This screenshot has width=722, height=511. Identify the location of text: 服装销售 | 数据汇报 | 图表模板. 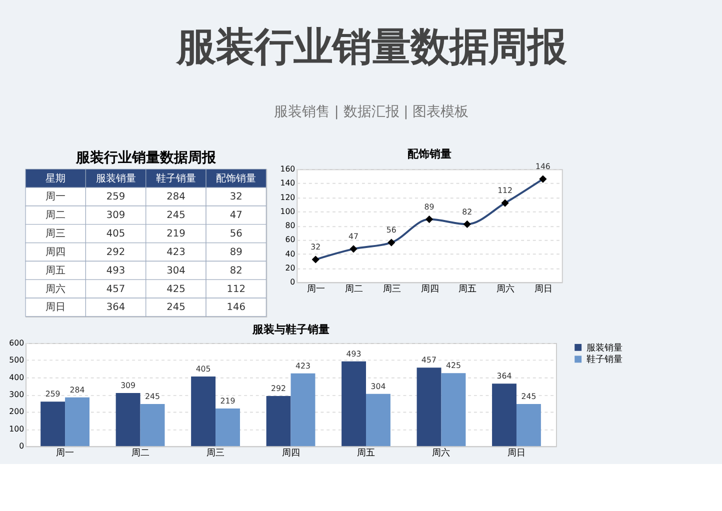
(371, 112).